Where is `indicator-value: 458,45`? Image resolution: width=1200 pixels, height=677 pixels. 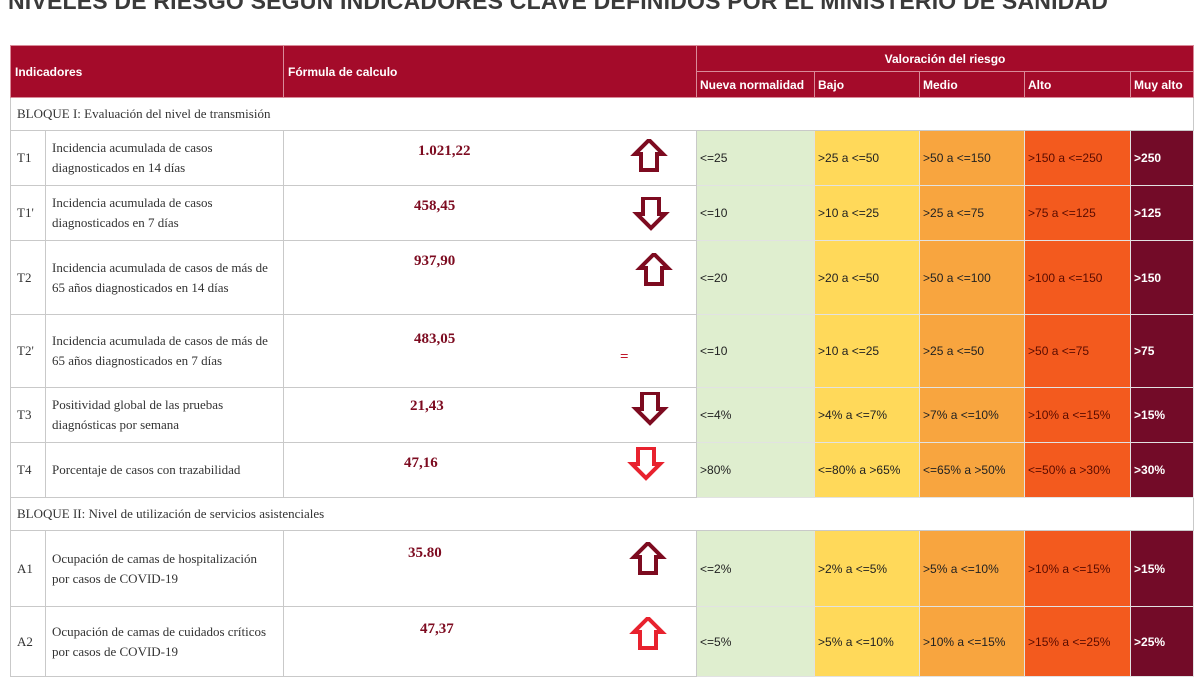
indicator-value: 458,45 is located at coordinates (435, 206).